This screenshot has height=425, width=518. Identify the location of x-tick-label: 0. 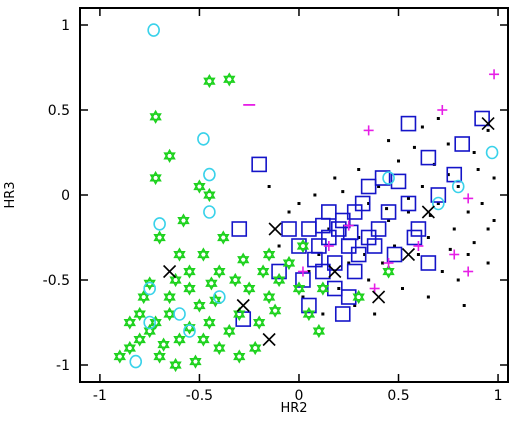
(299, 396).